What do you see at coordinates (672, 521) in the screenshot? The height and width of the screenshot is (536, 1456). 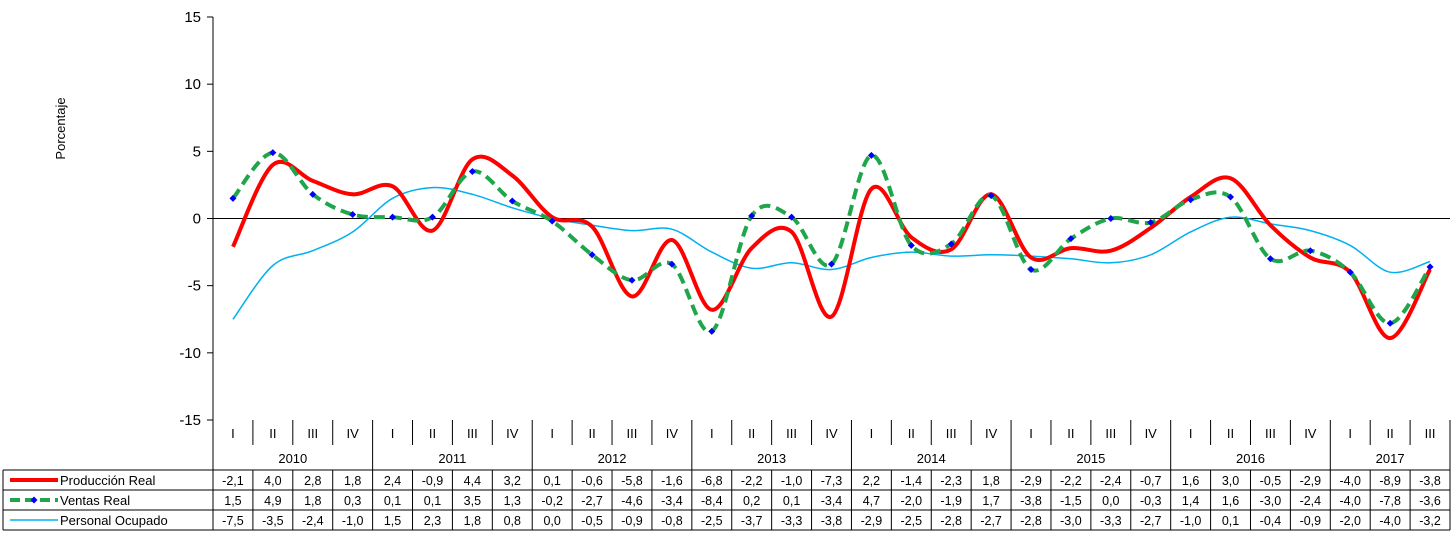 I see `data-label: -0,8` at bounding box center [672, 521].